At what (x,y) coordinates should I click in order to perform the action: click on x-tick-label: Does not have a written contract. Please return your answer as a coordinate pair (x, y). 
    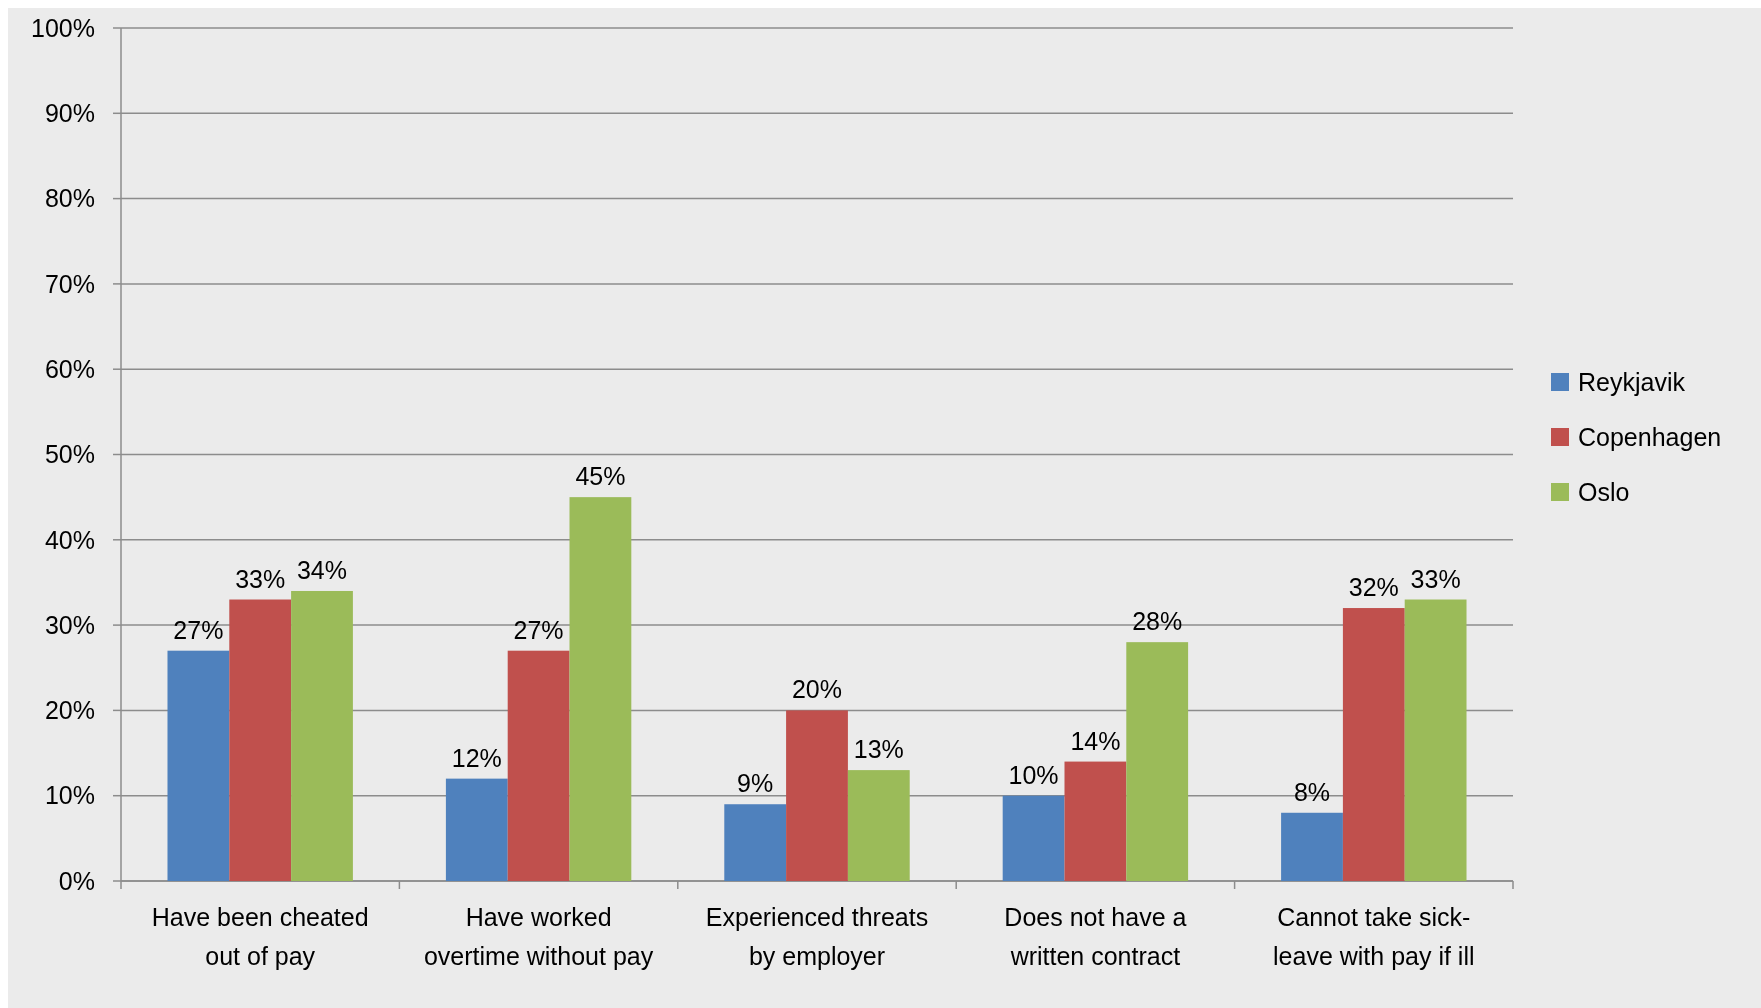
    Looking at the image, I should click on (1095, 936).